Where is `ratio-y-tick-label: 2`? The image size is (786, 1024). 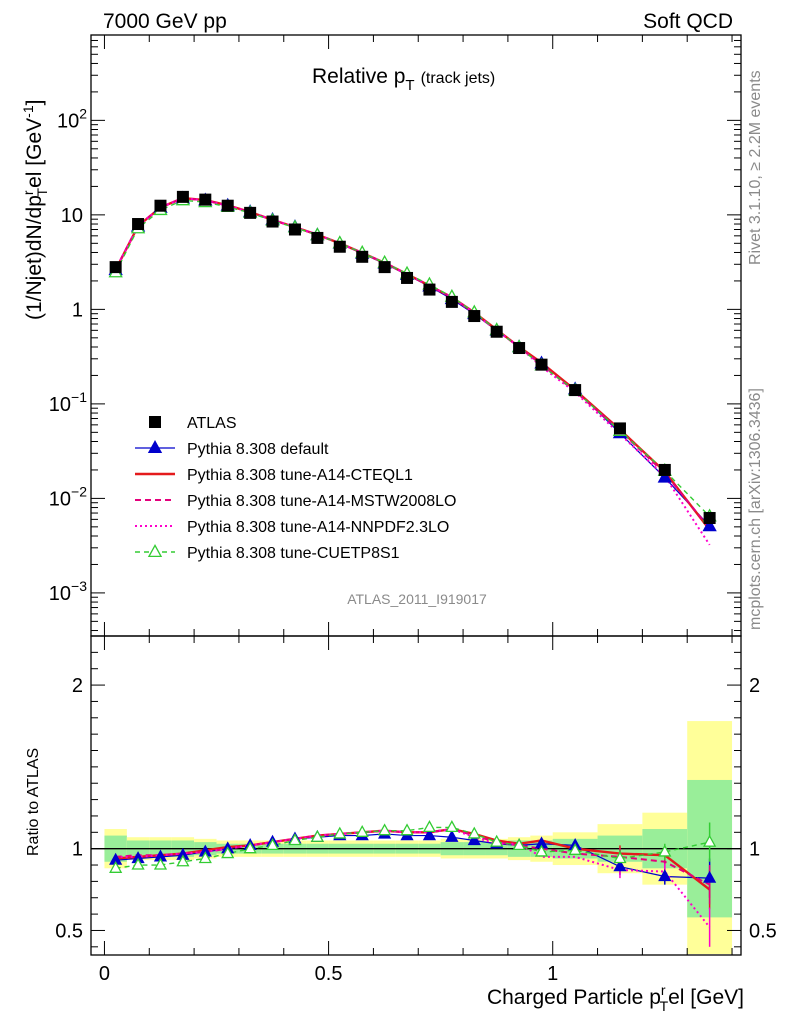 ratio-y-tick-label: 2 is located at coordinates (77, 686).